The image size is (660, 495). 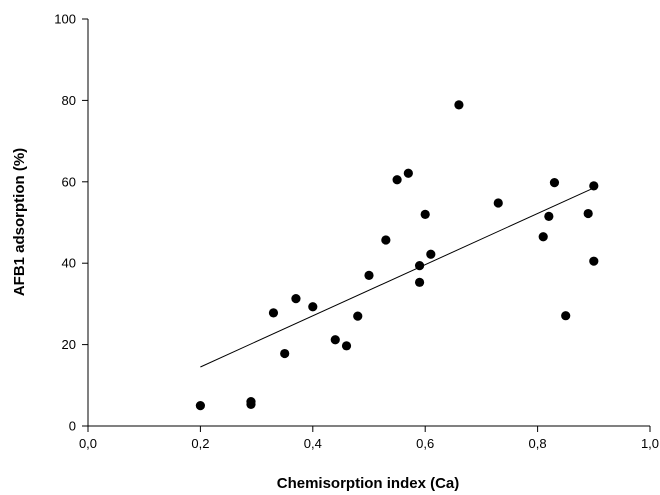 What do you see at coordinates (72, 426) in the screenshot?
I see `y-tick-label: 0` at bounding box center [72, 426].